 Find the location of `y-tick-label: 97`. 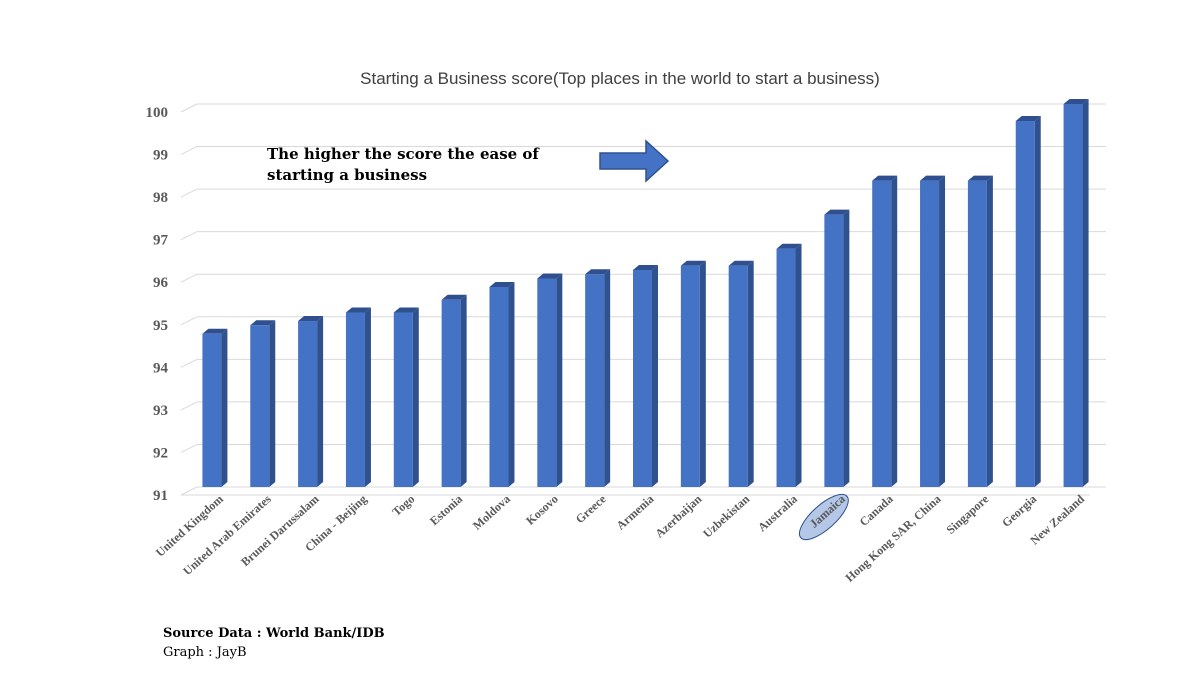

y-tick-label: 97 is located at coordinates (161, 241).